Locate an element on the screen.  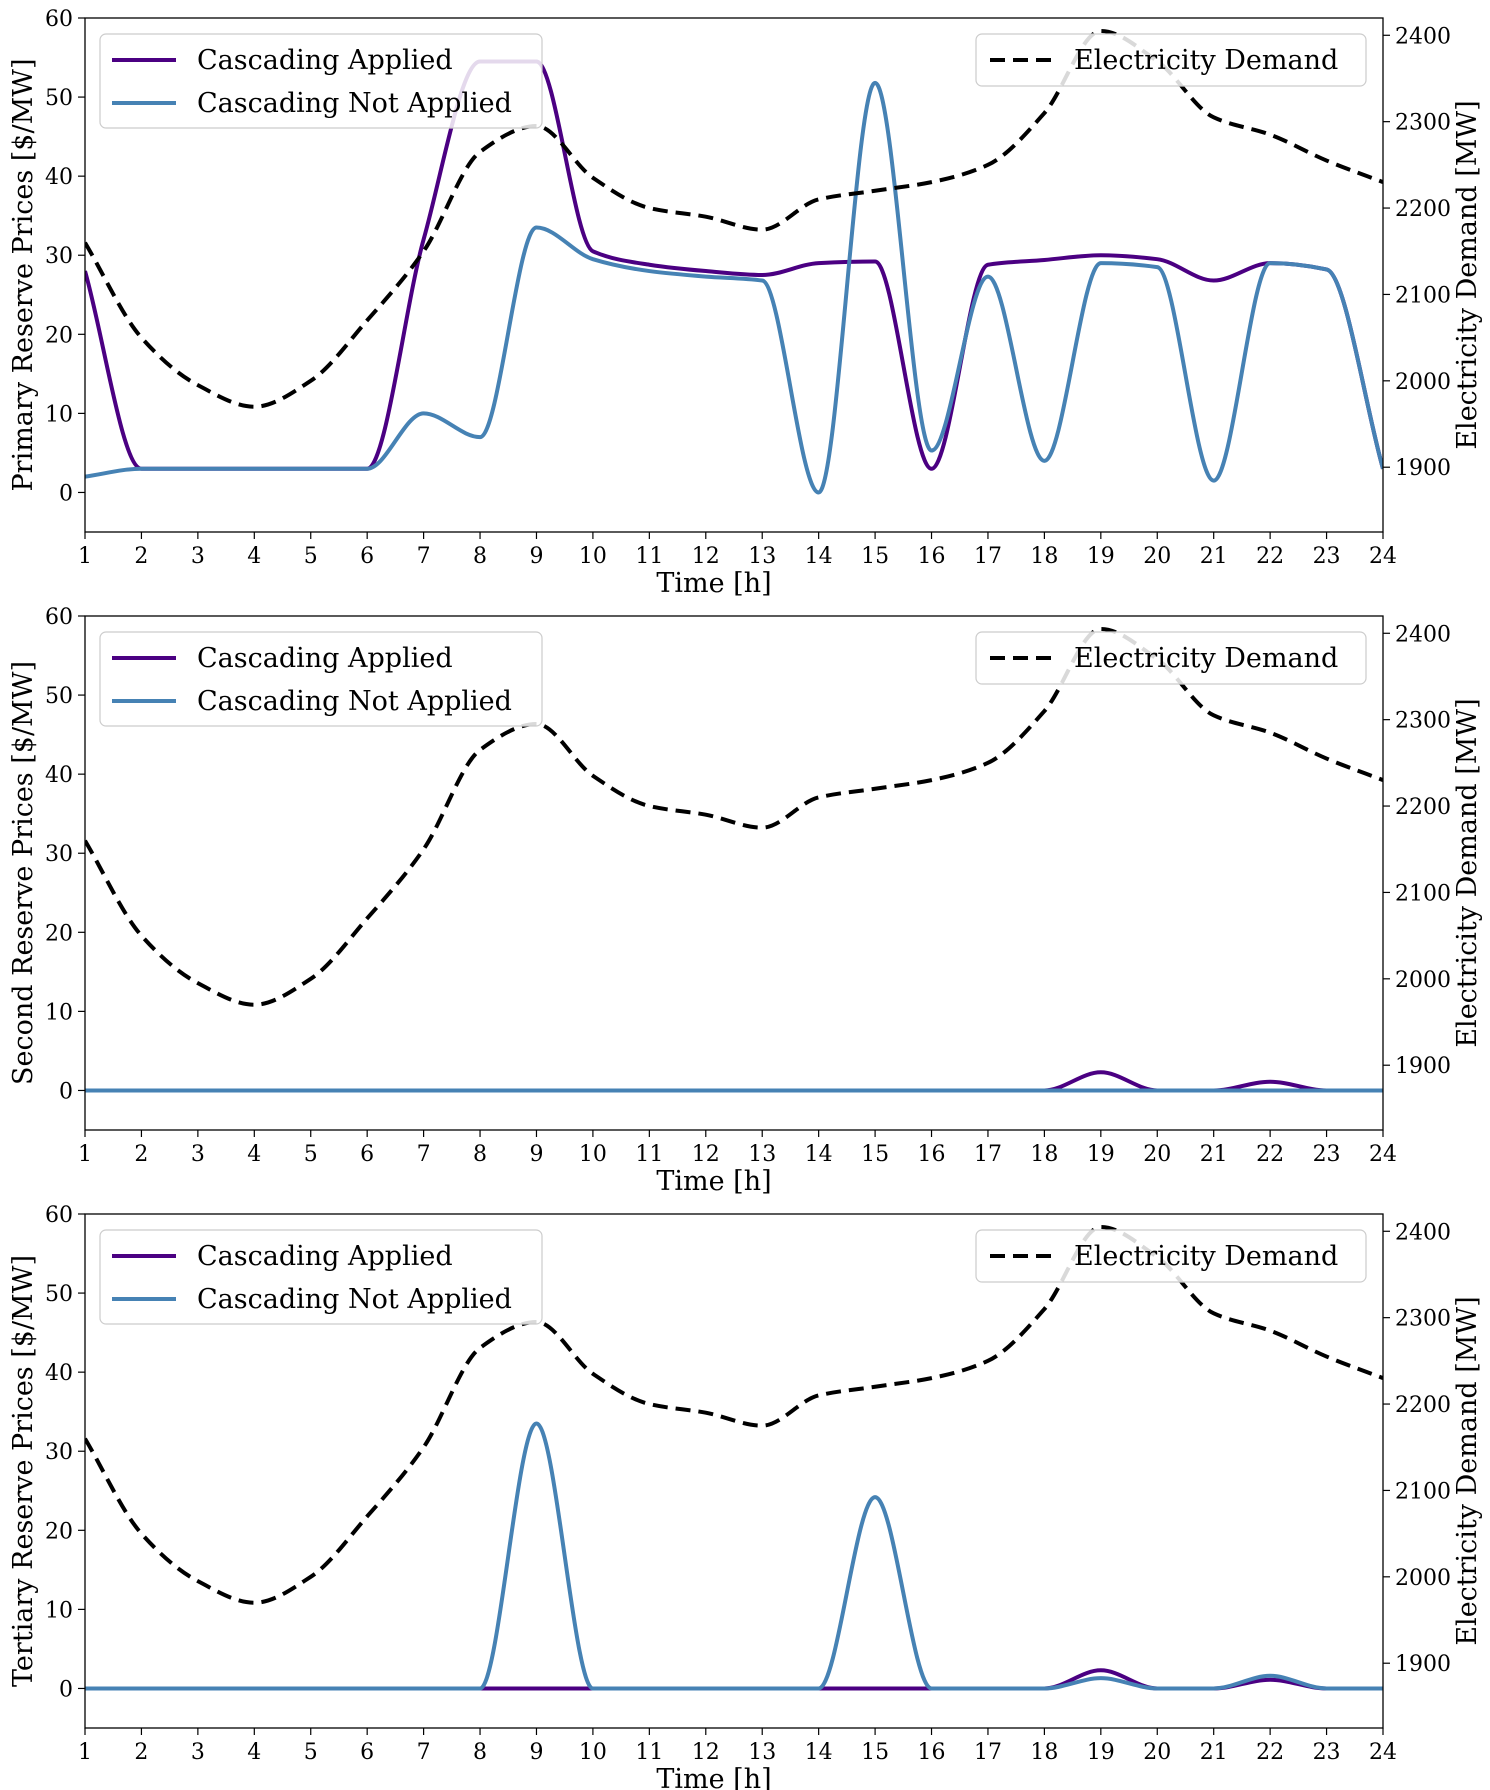
x-tick-label: 13 is located at coordinates (762, 1154).